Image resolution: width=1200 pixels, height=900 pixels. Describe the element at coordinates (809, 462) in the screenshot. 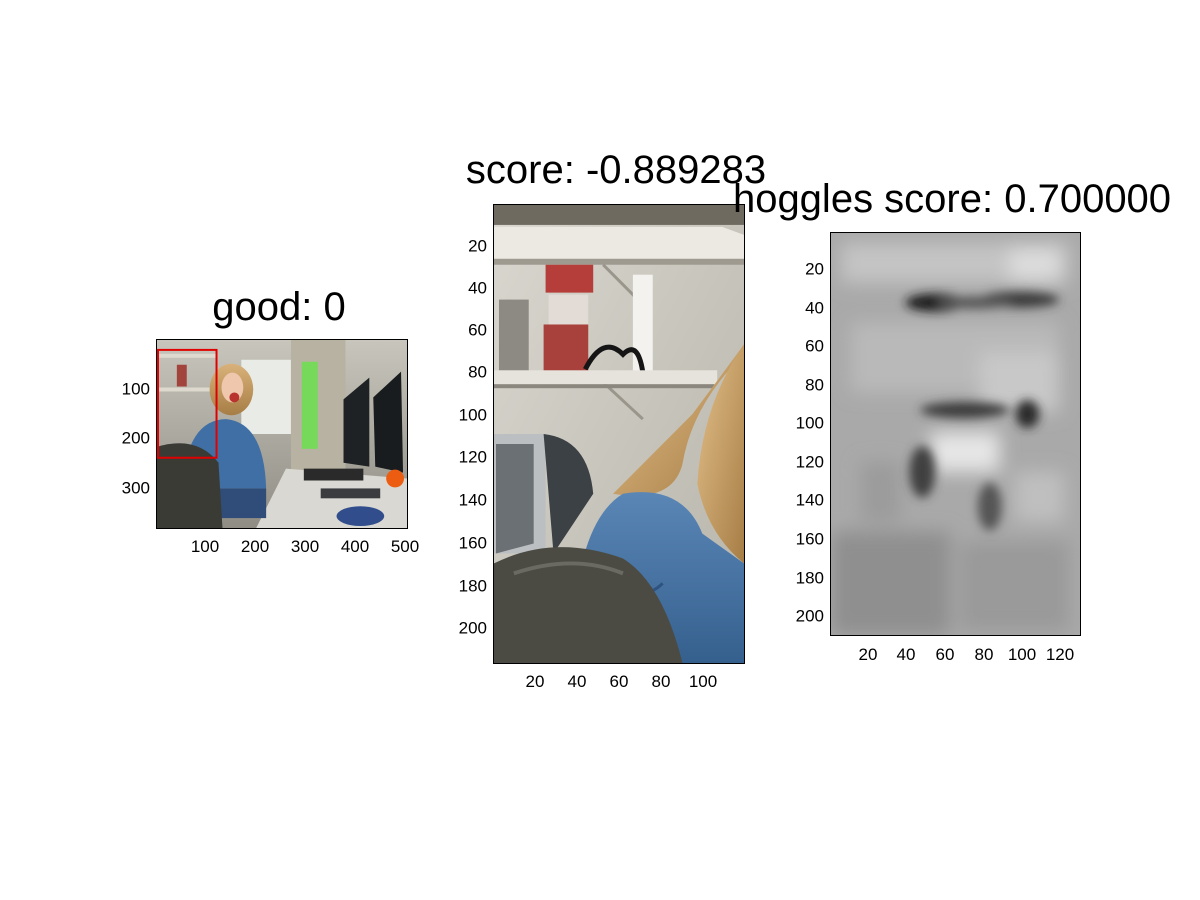

I see `right-y-tick: 120` at that location.